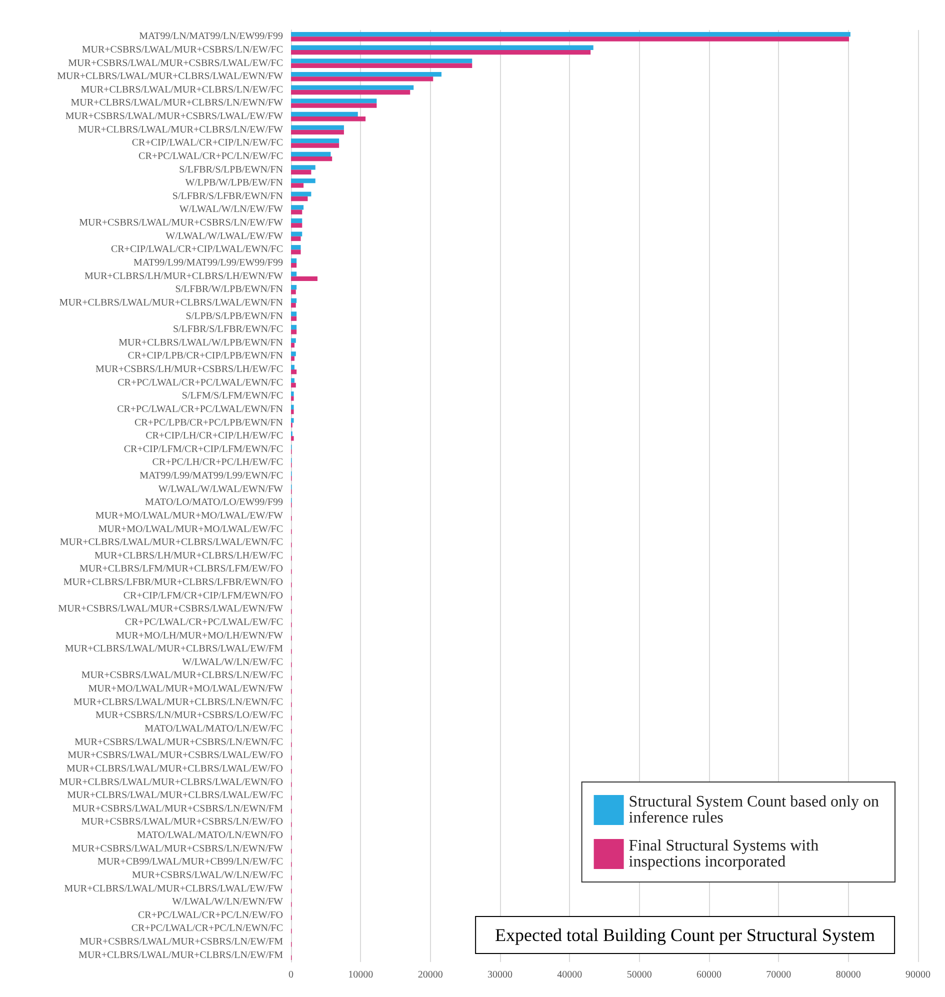 The width and height of the screenshot is (945, 997). What do you see at coordinates (182, 822) in the screenshot?
I see `y-tick-label: MUR+CSBRS/LWAL/MUR+CSBRS/LN/EW/FO` at bounding box center [182, 822].